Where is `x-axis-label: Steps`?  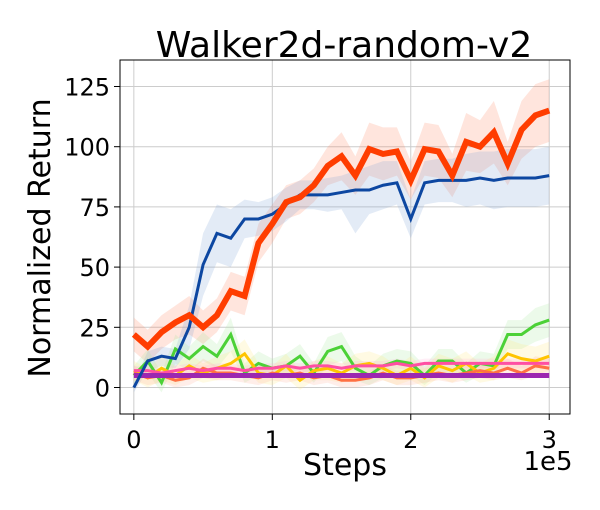
x-axis-label: Steps is located at coordinates (345, 465).